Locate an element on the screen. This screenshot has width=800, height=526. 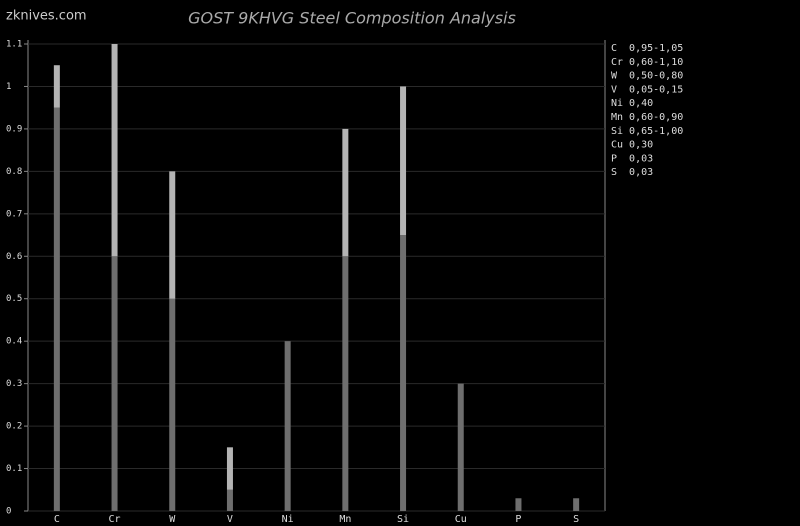
y-tick-label: 1 is located at coordinates (8, 87).